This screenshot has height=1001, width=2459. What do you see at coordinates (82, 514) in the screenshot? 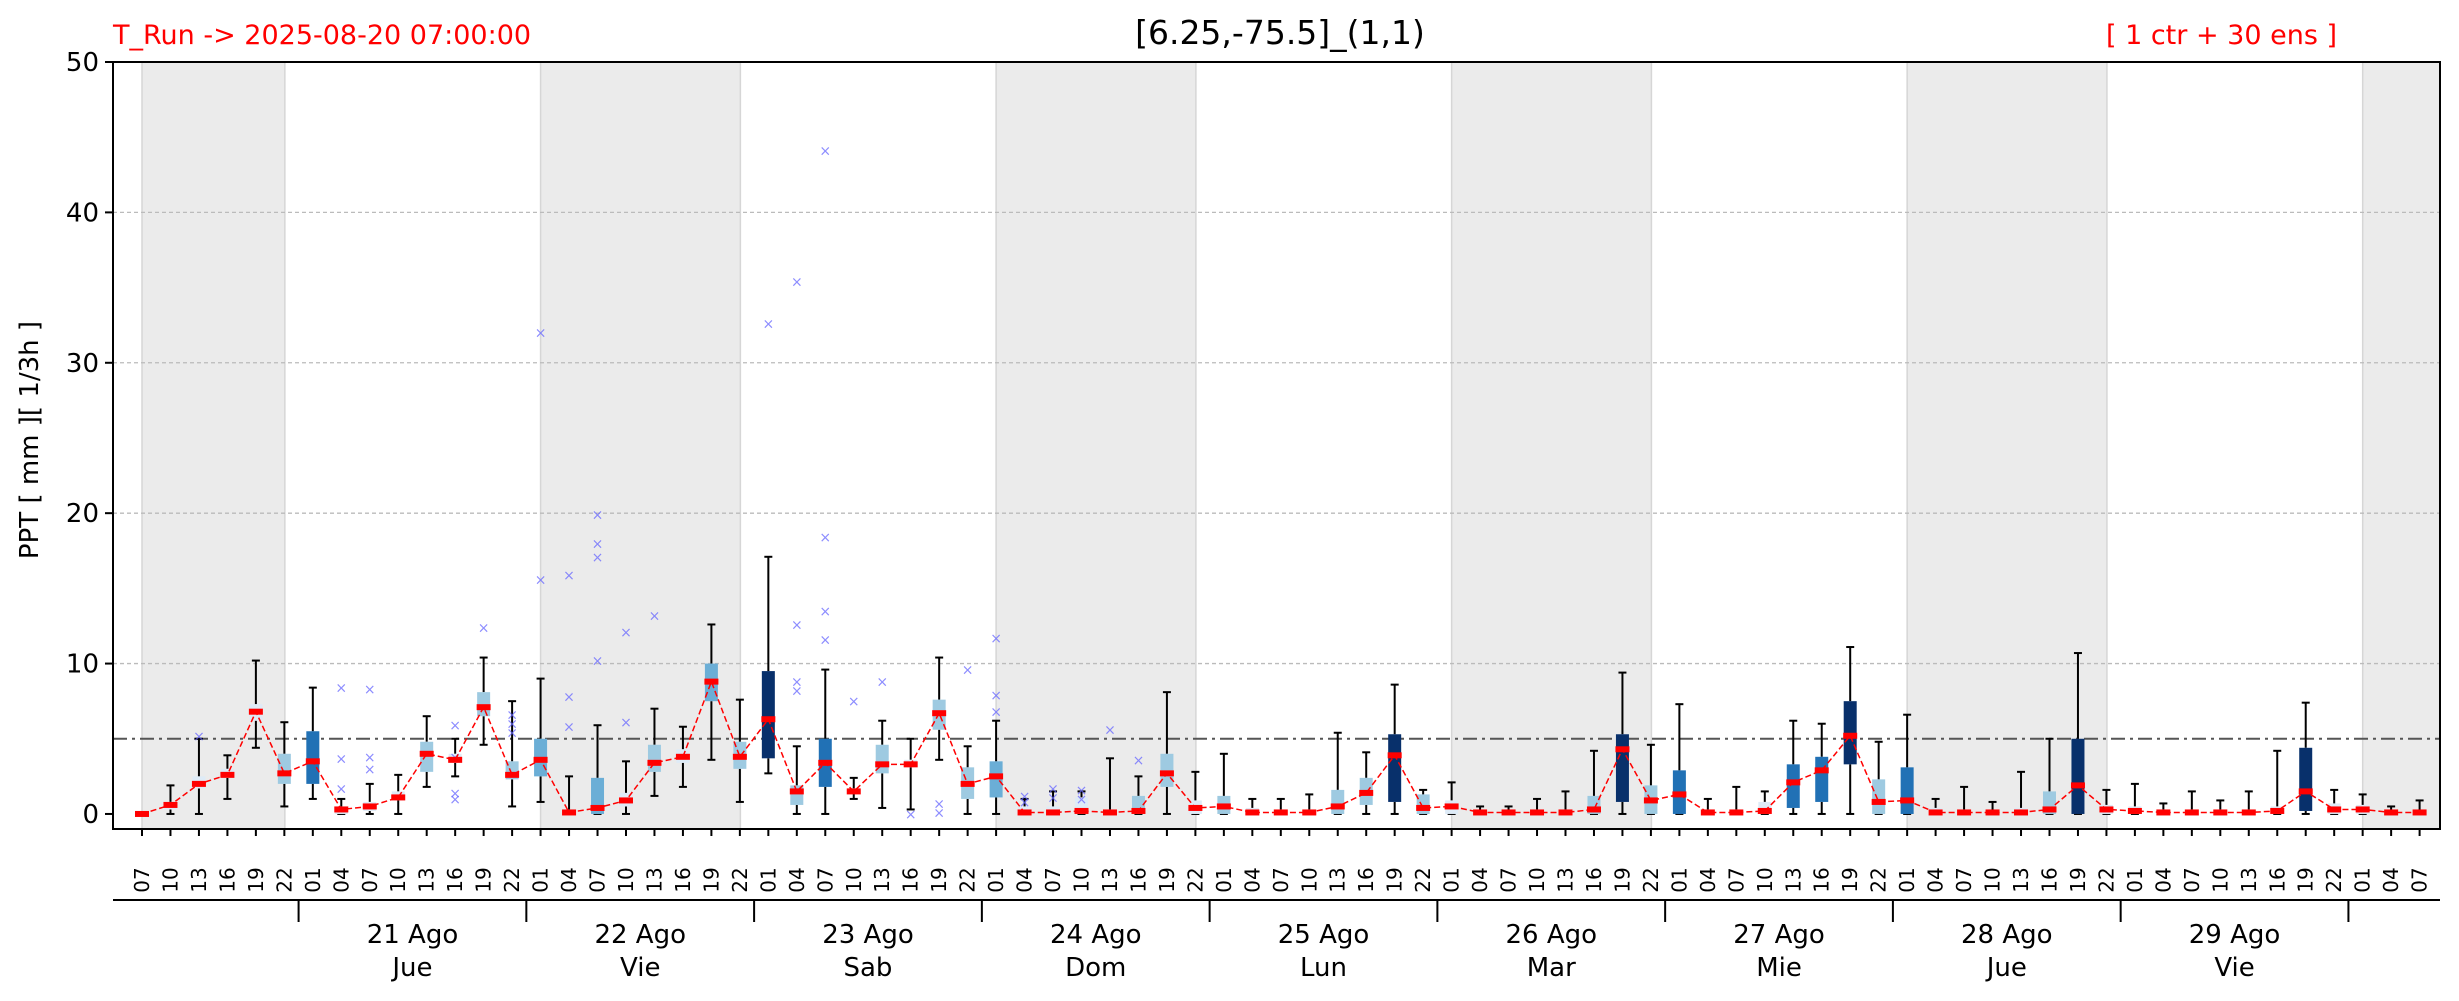
I see `y-tick-label: 20` at bounding box center [82, 514].